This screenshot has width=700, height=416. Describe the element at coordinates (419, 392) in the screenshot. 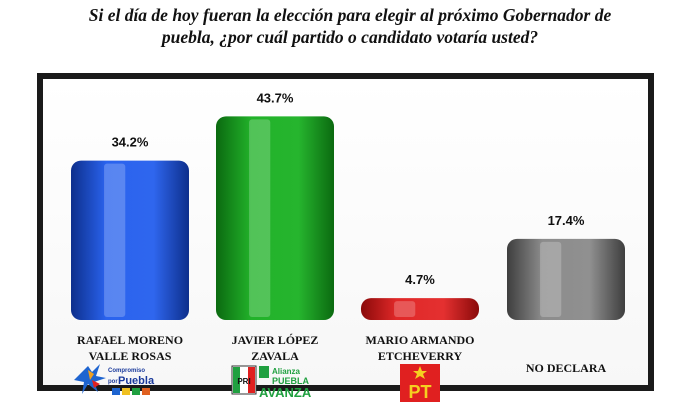

I see `logo-pt-text: PT` at that location.